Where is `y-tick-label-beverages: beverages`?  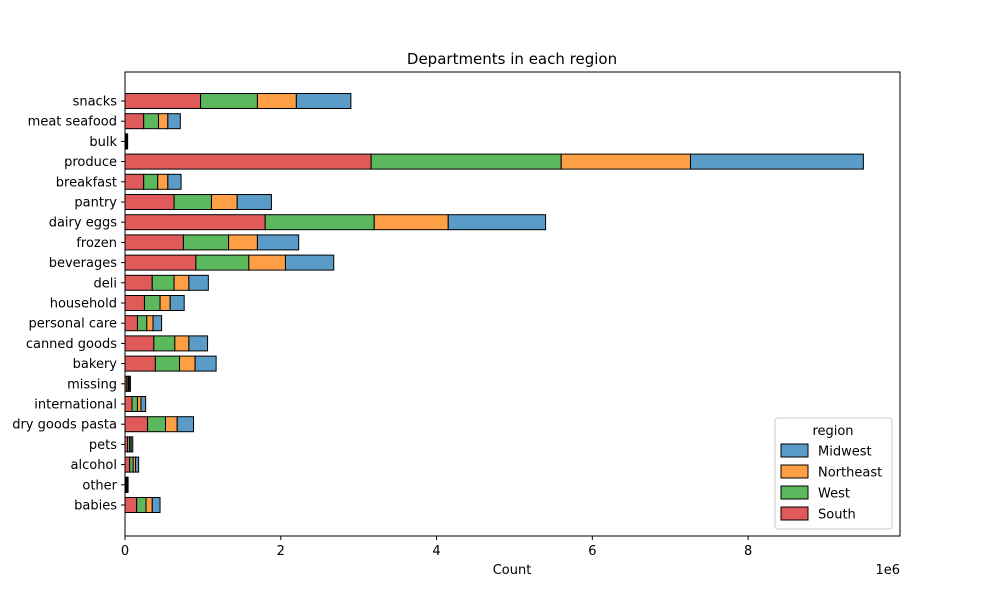
y-tick-label-beverages: beverages is located at coordinates (83, 263).